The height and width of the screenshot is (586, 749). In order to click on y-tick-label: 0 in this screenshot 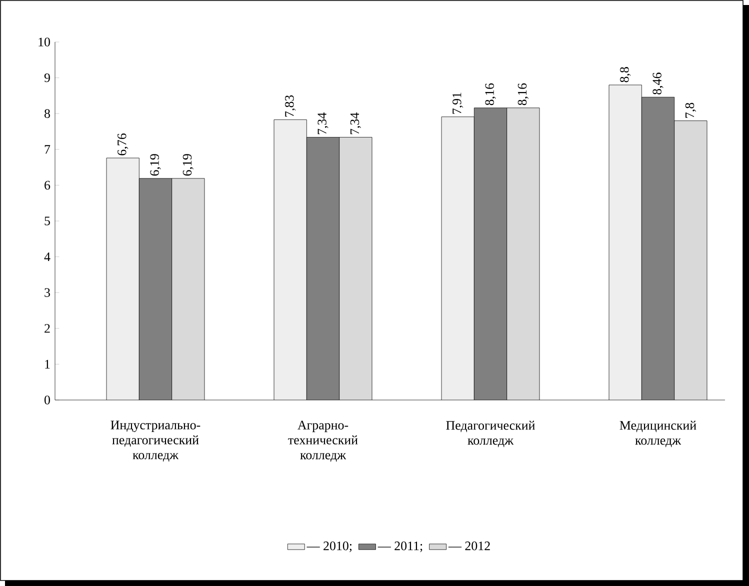, I will do `click(47, 400)`.